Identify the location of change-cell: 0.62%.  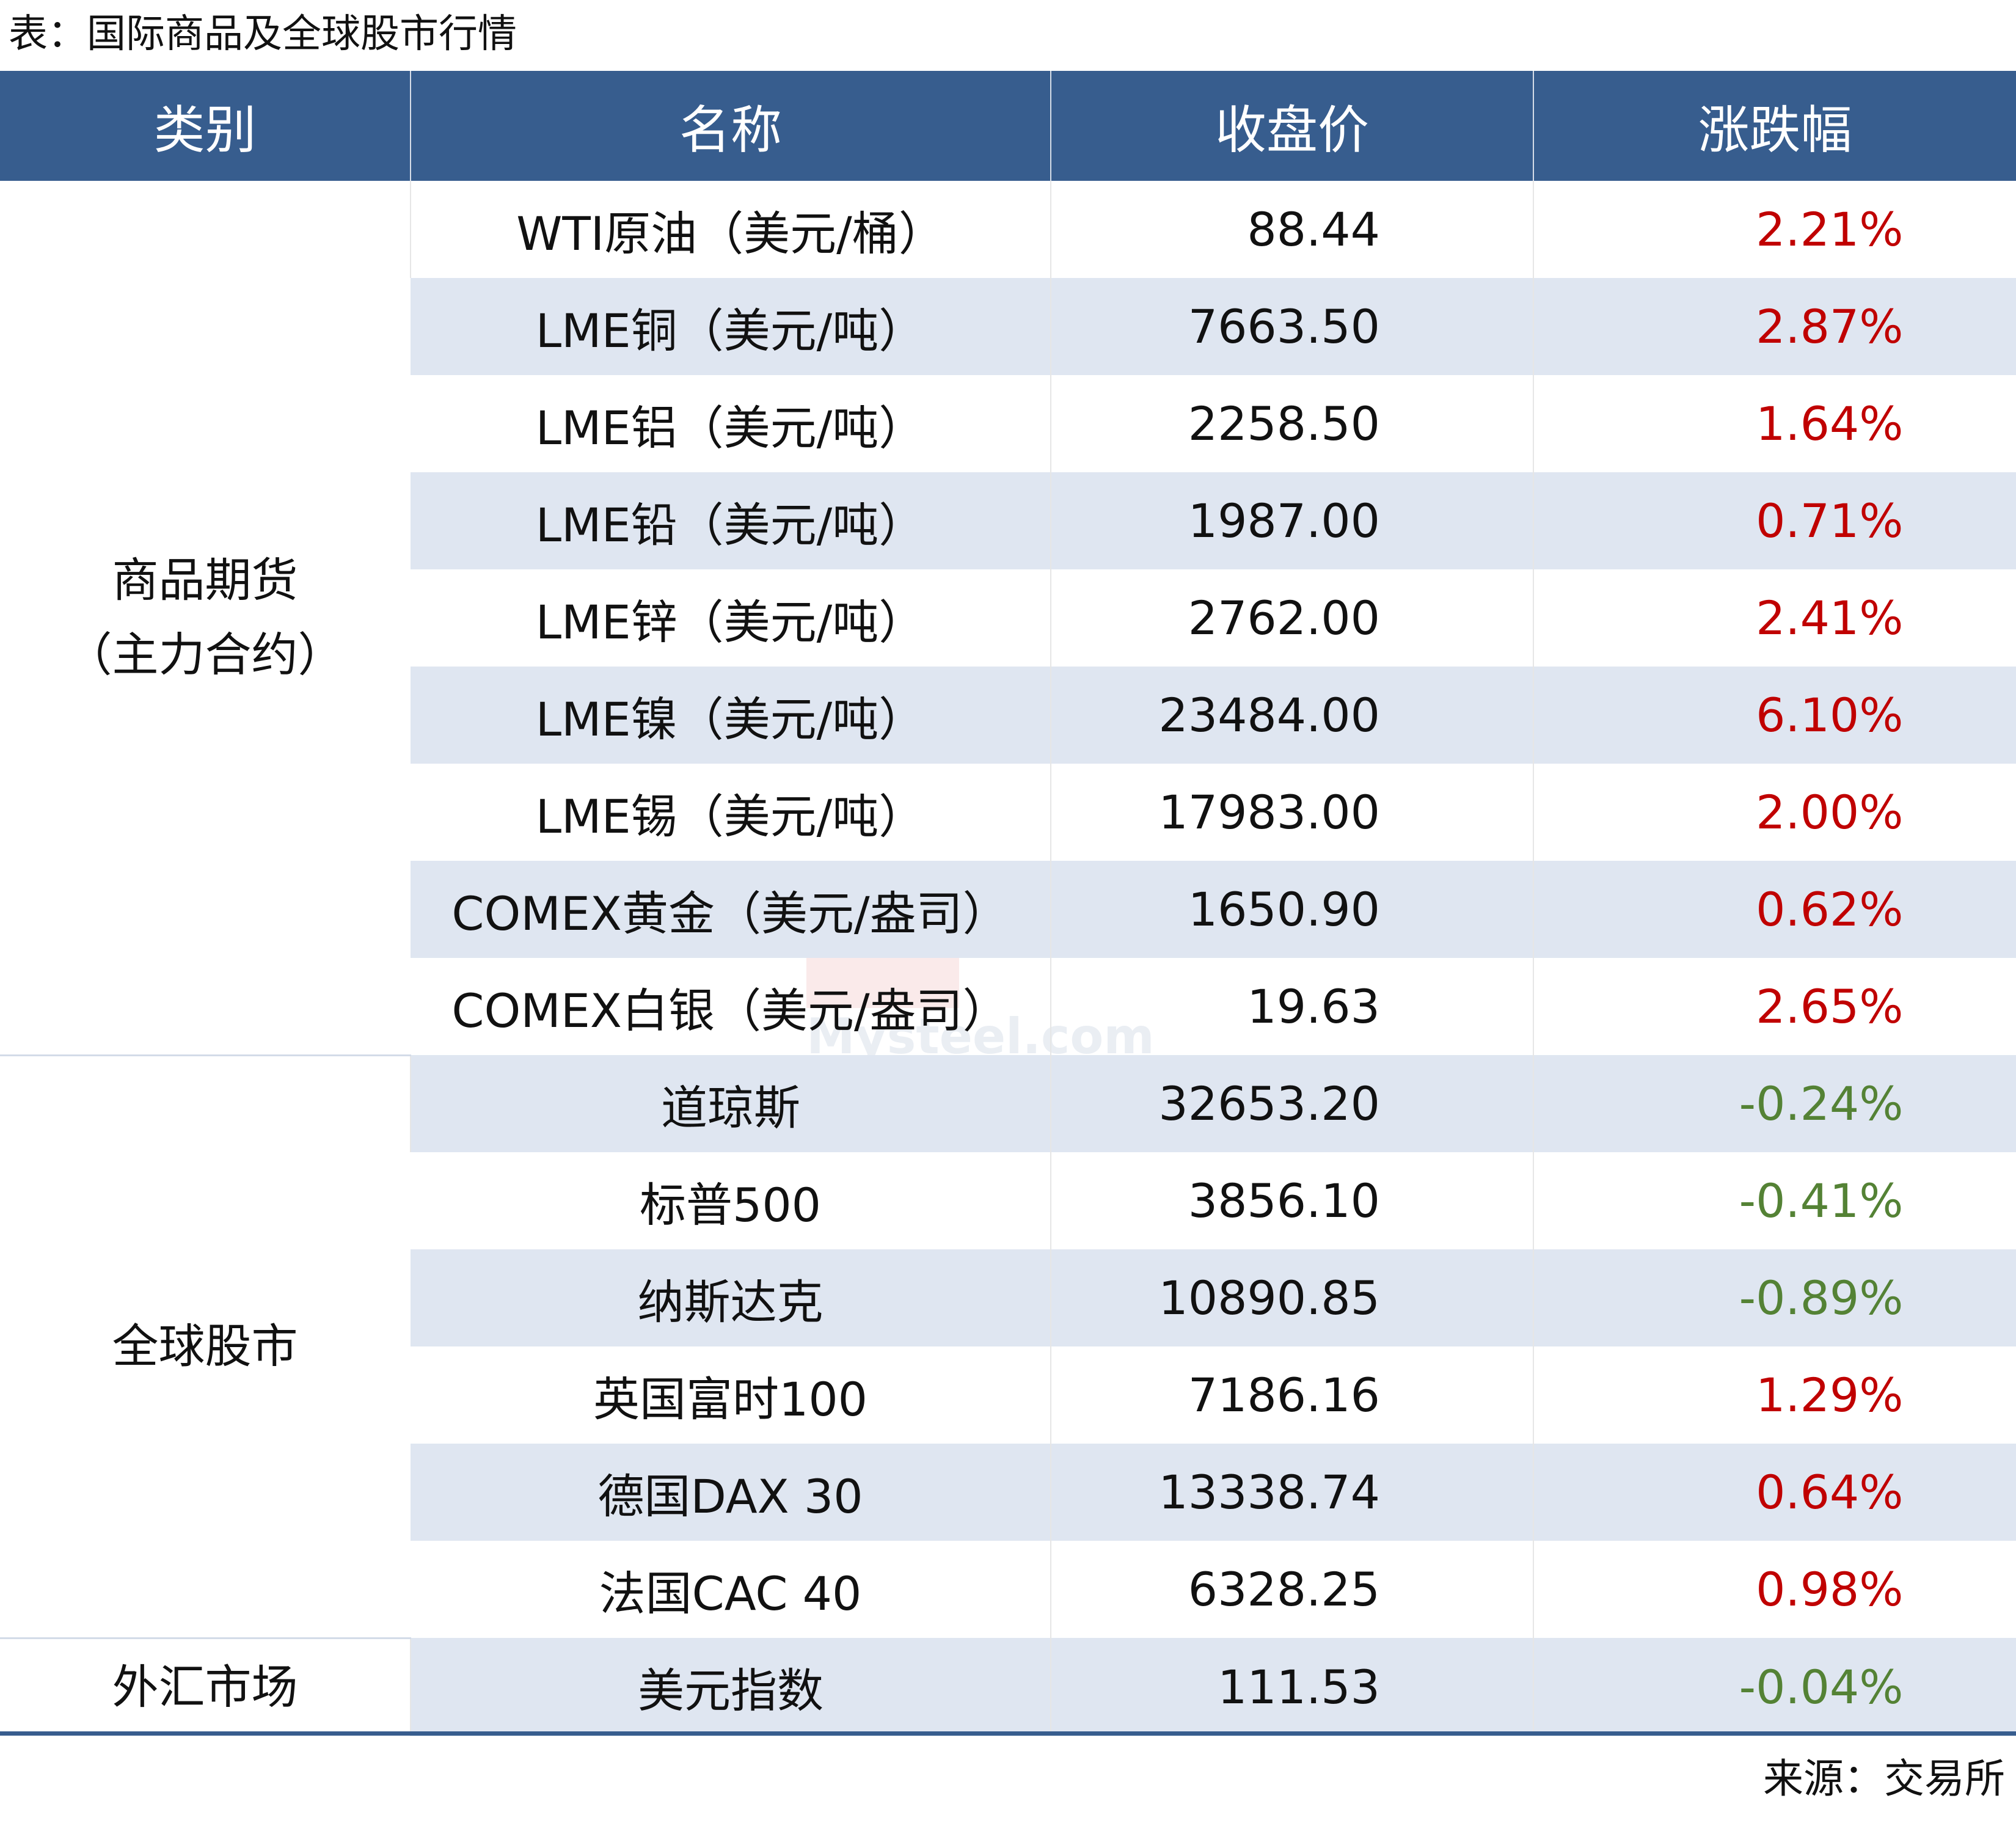
(1775, 909).